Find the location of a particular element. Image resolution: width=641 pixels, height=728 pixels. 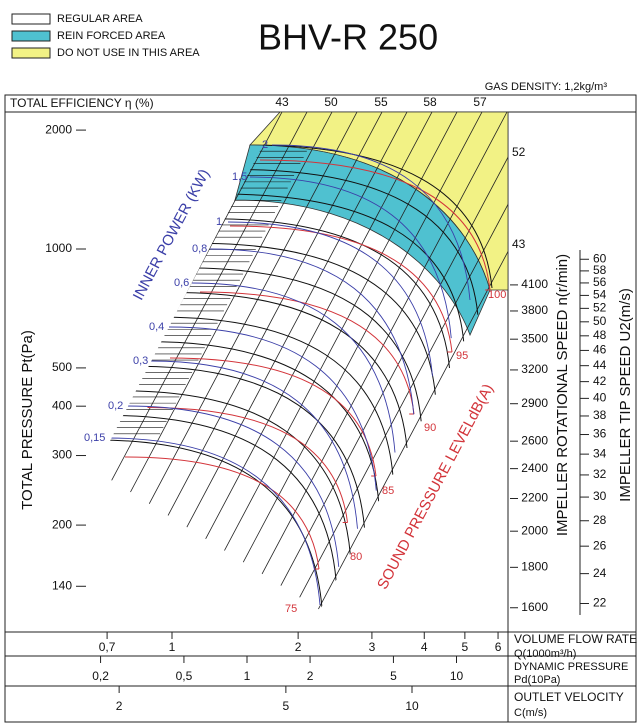

efficiency-value: 55 is located at coordinates (381, 102).